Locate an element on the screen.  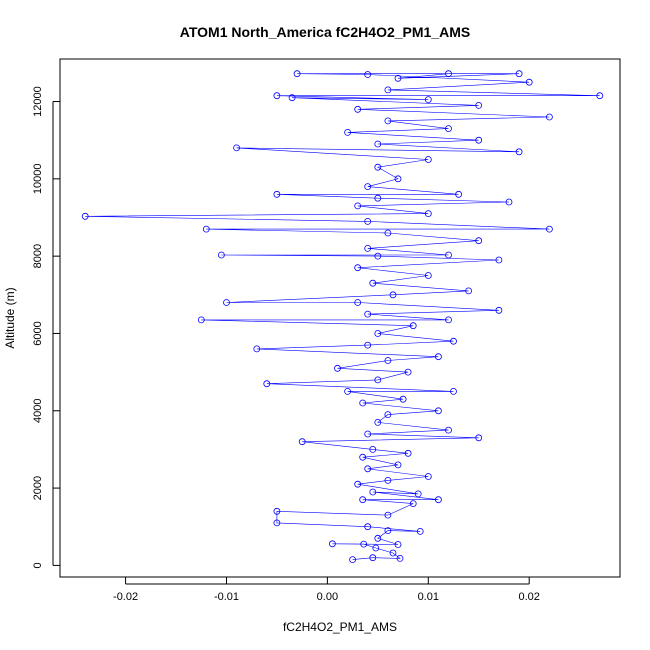
chart-title: ATOM1 North_America fC2H4O2_PM1_AMS is located at coordinates (325, 32).